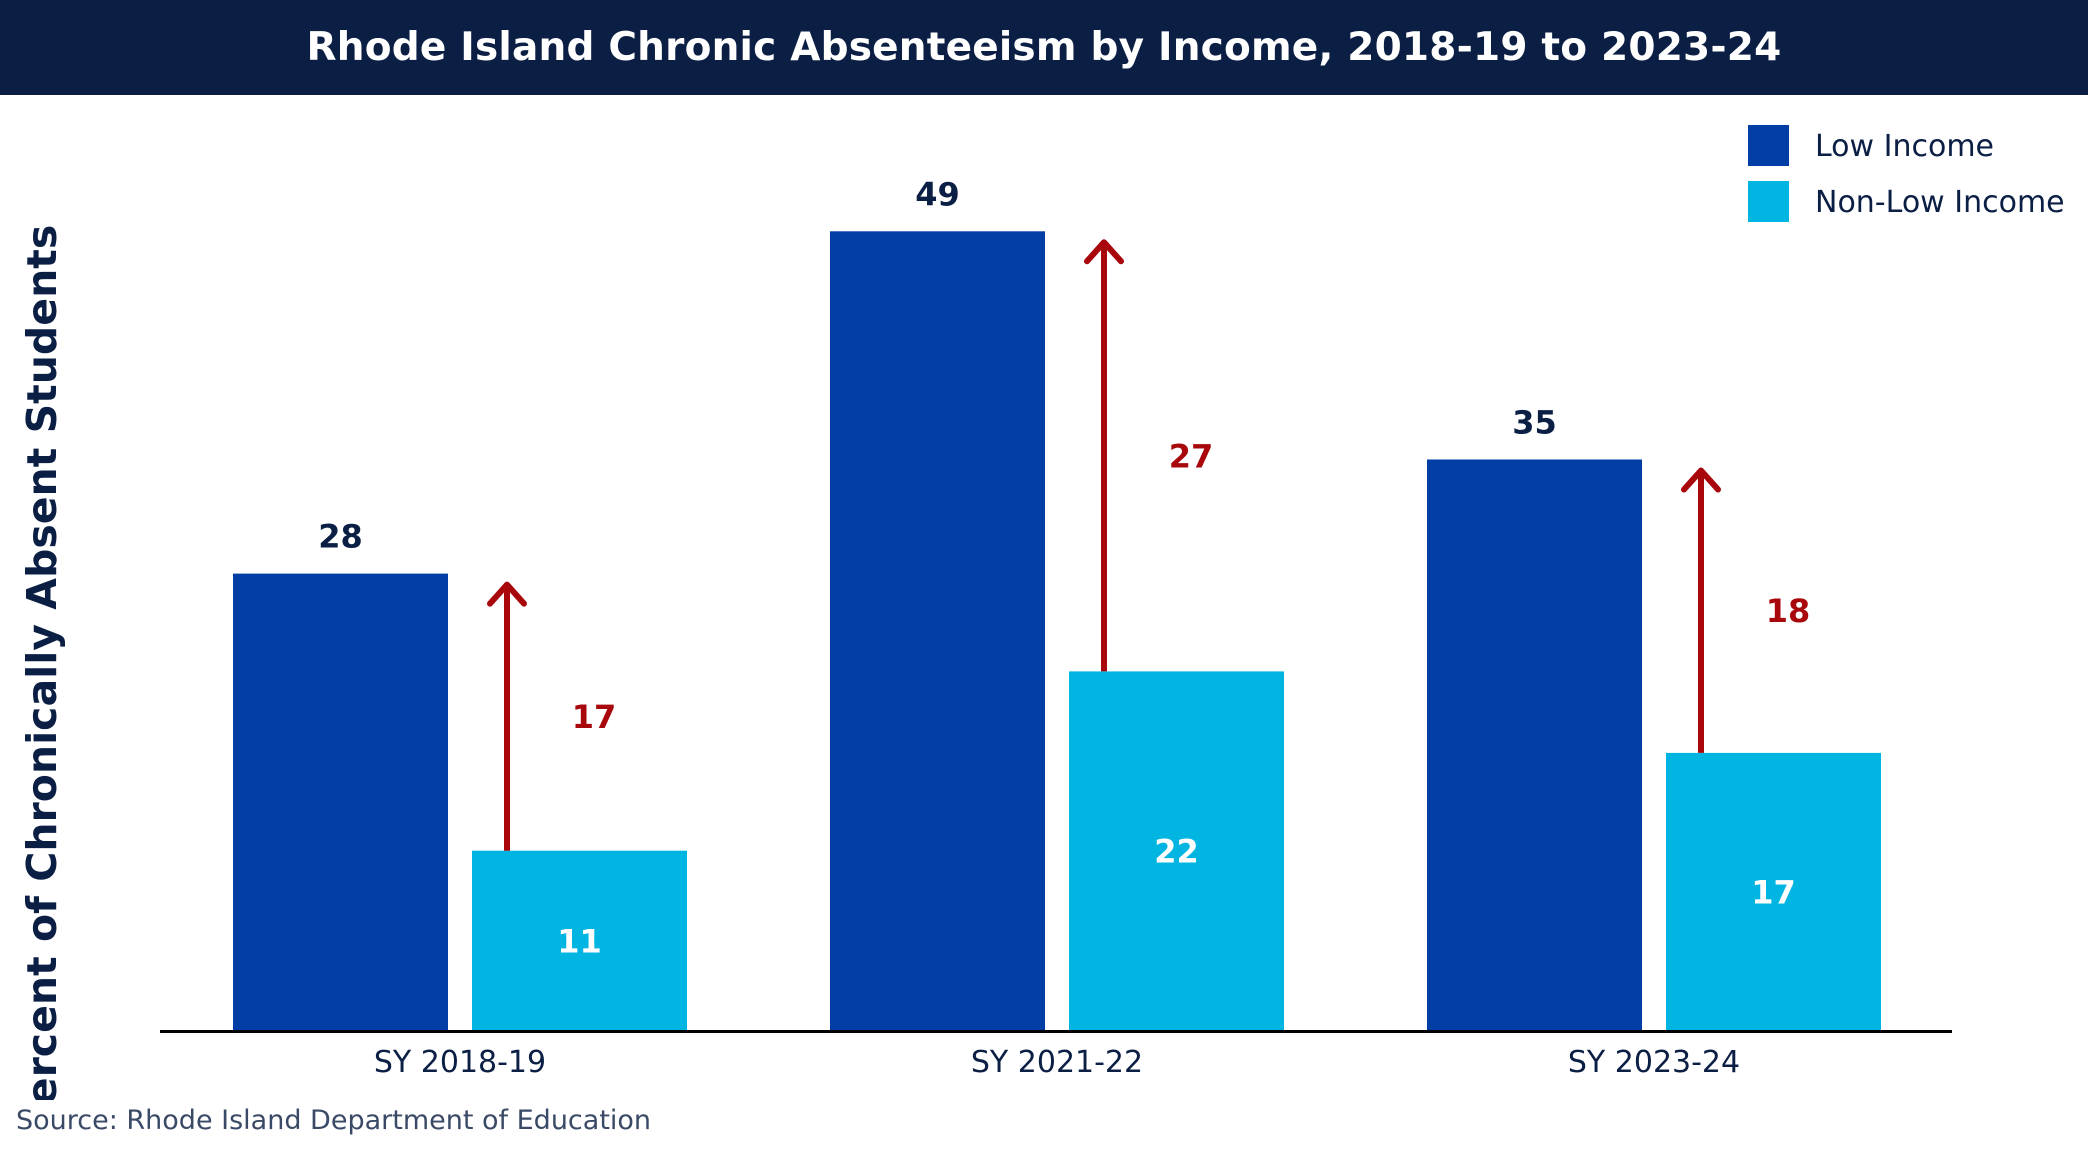 This screenshot has width=2088, height=1153. What do you see at coordinates (1654, 1062) in the screenshot?
I see `x-tick-label: SY 2023-24` at bounding box center [1654, 1062].